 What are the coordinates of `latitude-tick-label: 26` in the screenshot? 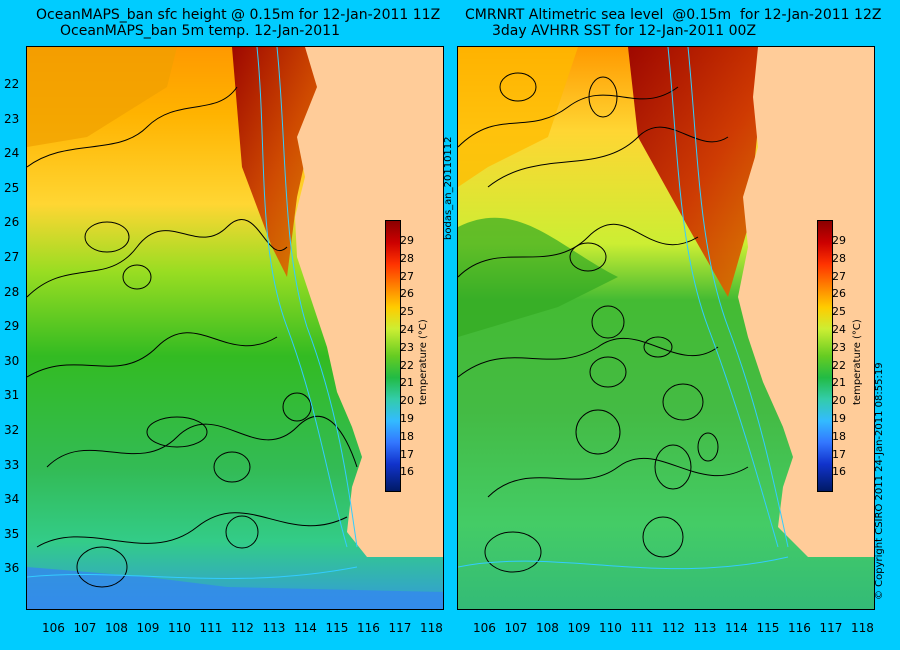 It's located at (12, 222).